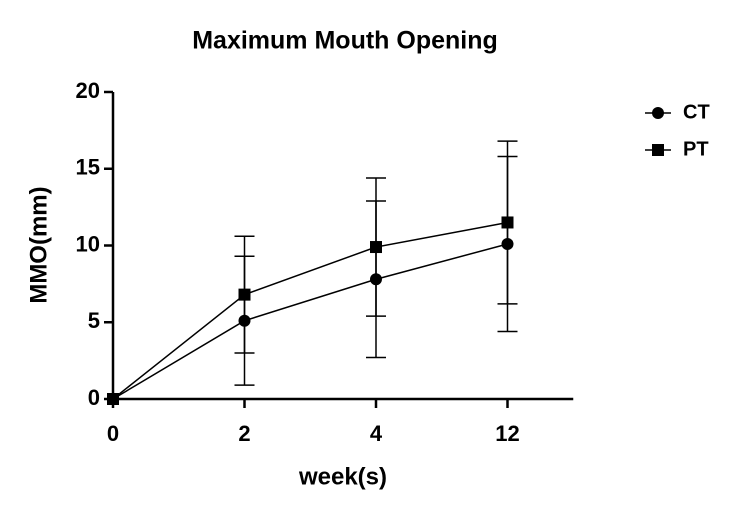 This screenshot has width=744, height=517. I want to click on y-axis-label: MMO(mm), so click(38, 244).